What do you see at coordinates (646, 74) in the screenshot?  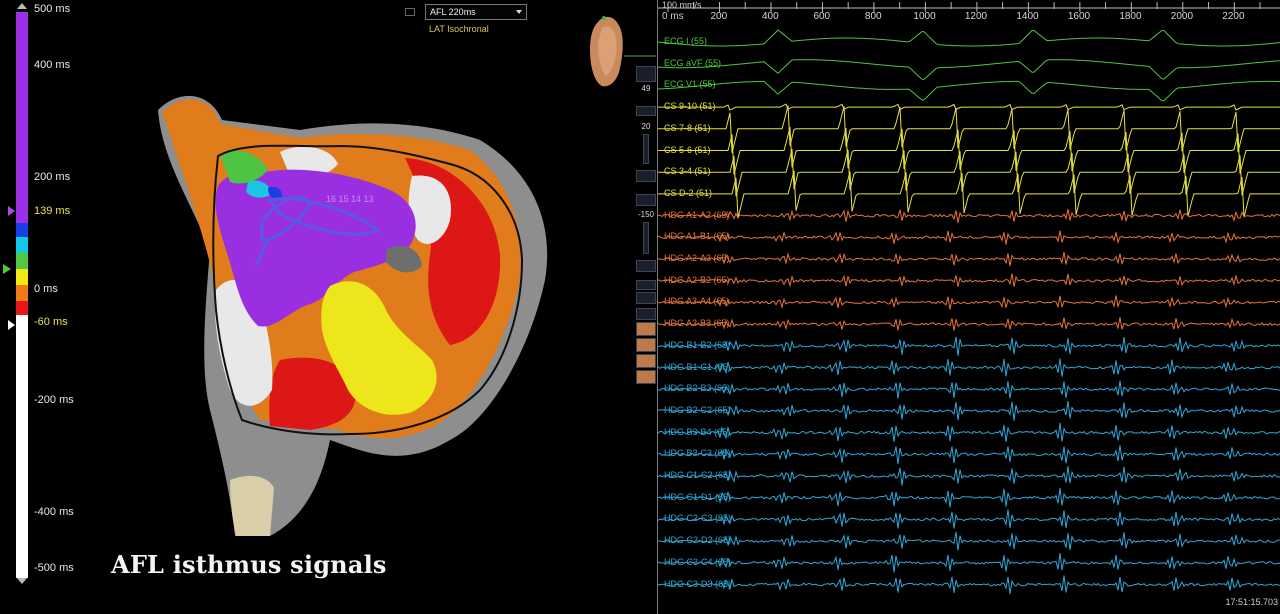 I see `zoom-mountain-icon` at bounding box center [646, 74].